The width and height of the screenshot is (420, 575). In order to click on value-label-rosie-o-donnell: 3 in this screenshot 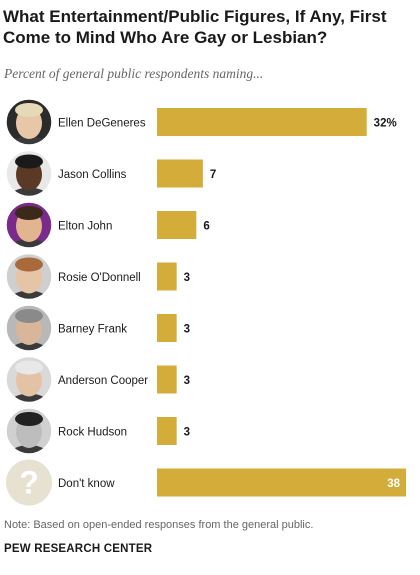, I will do `click(187, 278)`.